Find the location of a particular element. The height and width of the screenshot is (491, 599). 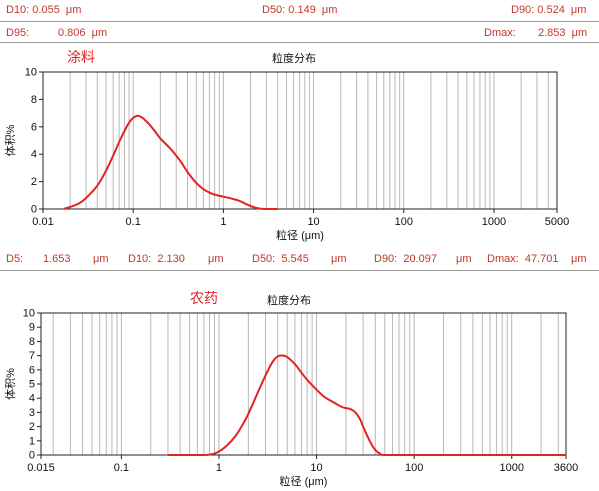

bottom-stat-dmax-unit: μm is located at coordinates (579, 259).